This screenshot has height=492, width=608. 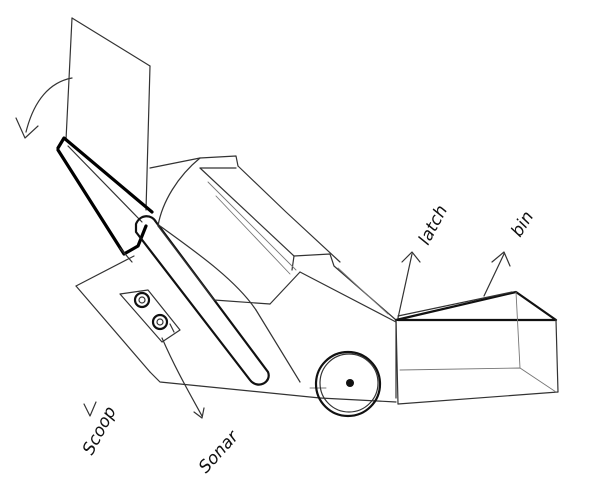 I want to click on label-scoop: Scoop, so click(x=100, y=430).